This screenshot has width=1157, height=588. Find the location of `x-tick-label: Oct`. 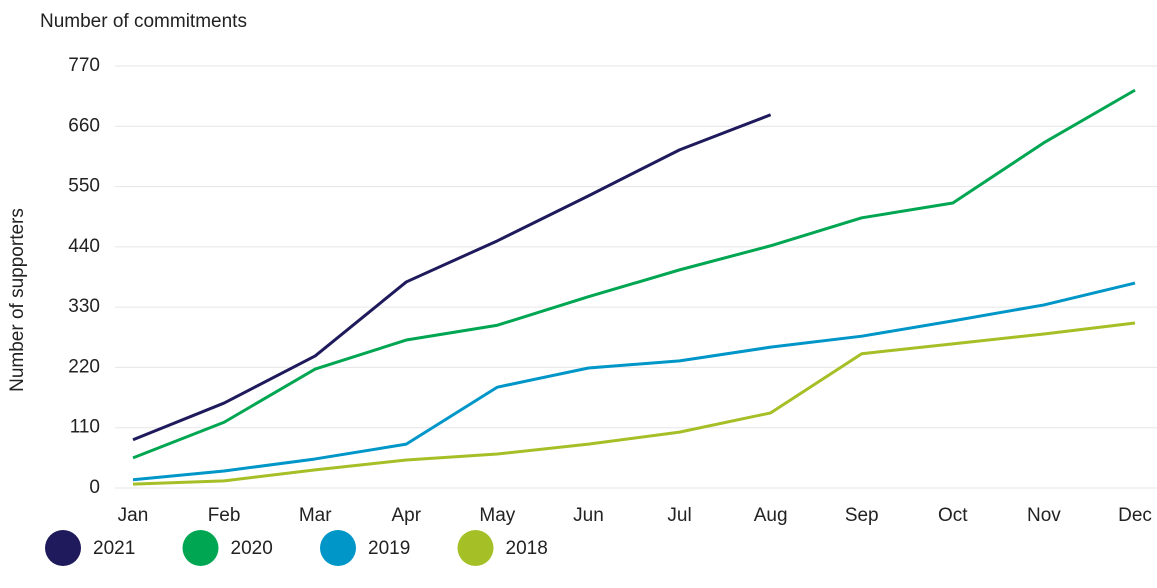

x-tick-label: Oct is located at coordinates (953, 515).